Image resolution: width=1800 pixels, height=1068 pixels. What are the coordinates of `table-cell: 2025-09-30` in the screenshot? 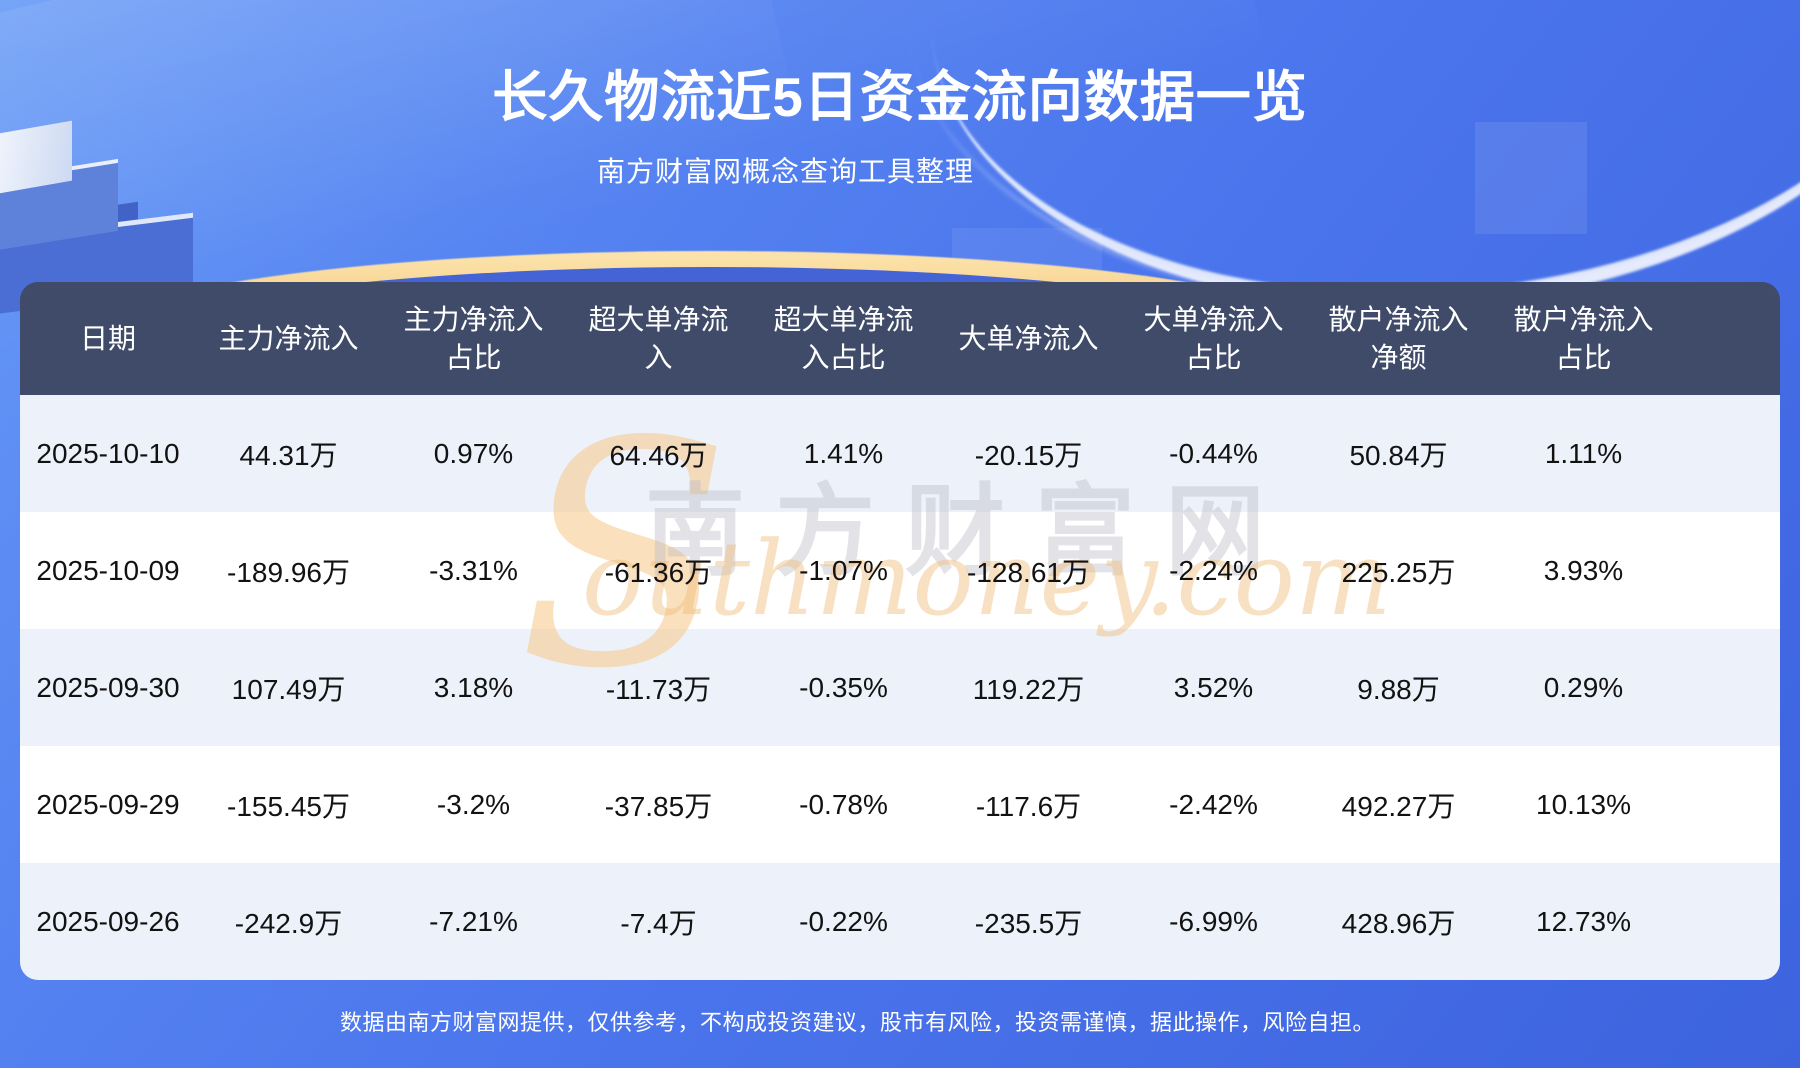 It's located at (108, 687).